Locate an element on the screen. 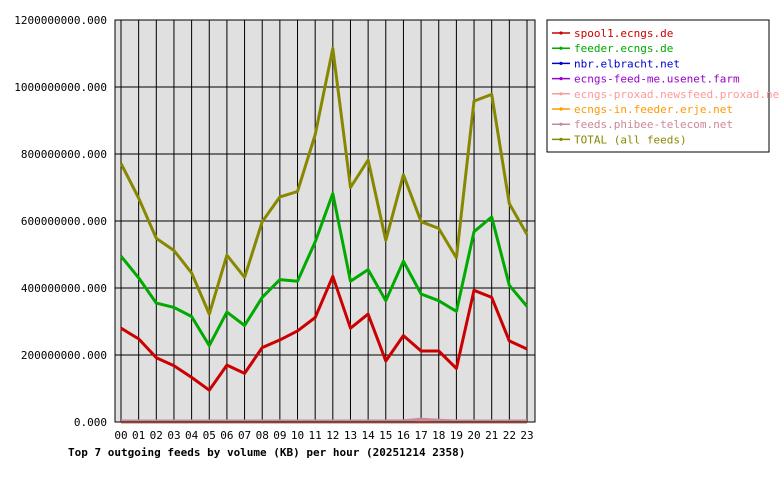 Image resolution: width=780 pixels, height=480 pixels. x-tick-label: 08 is located at coordinates (262, 435).